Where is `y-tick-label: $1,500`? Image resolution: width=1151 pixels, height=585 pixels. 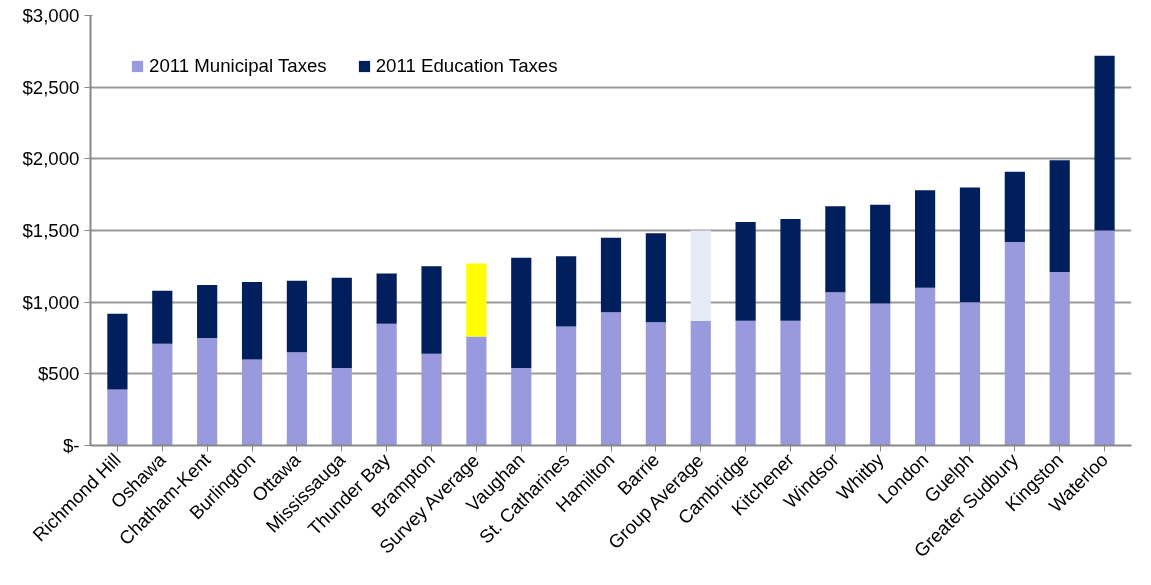
y-tick-label: $1,500 is located at coordinates (51, 230).